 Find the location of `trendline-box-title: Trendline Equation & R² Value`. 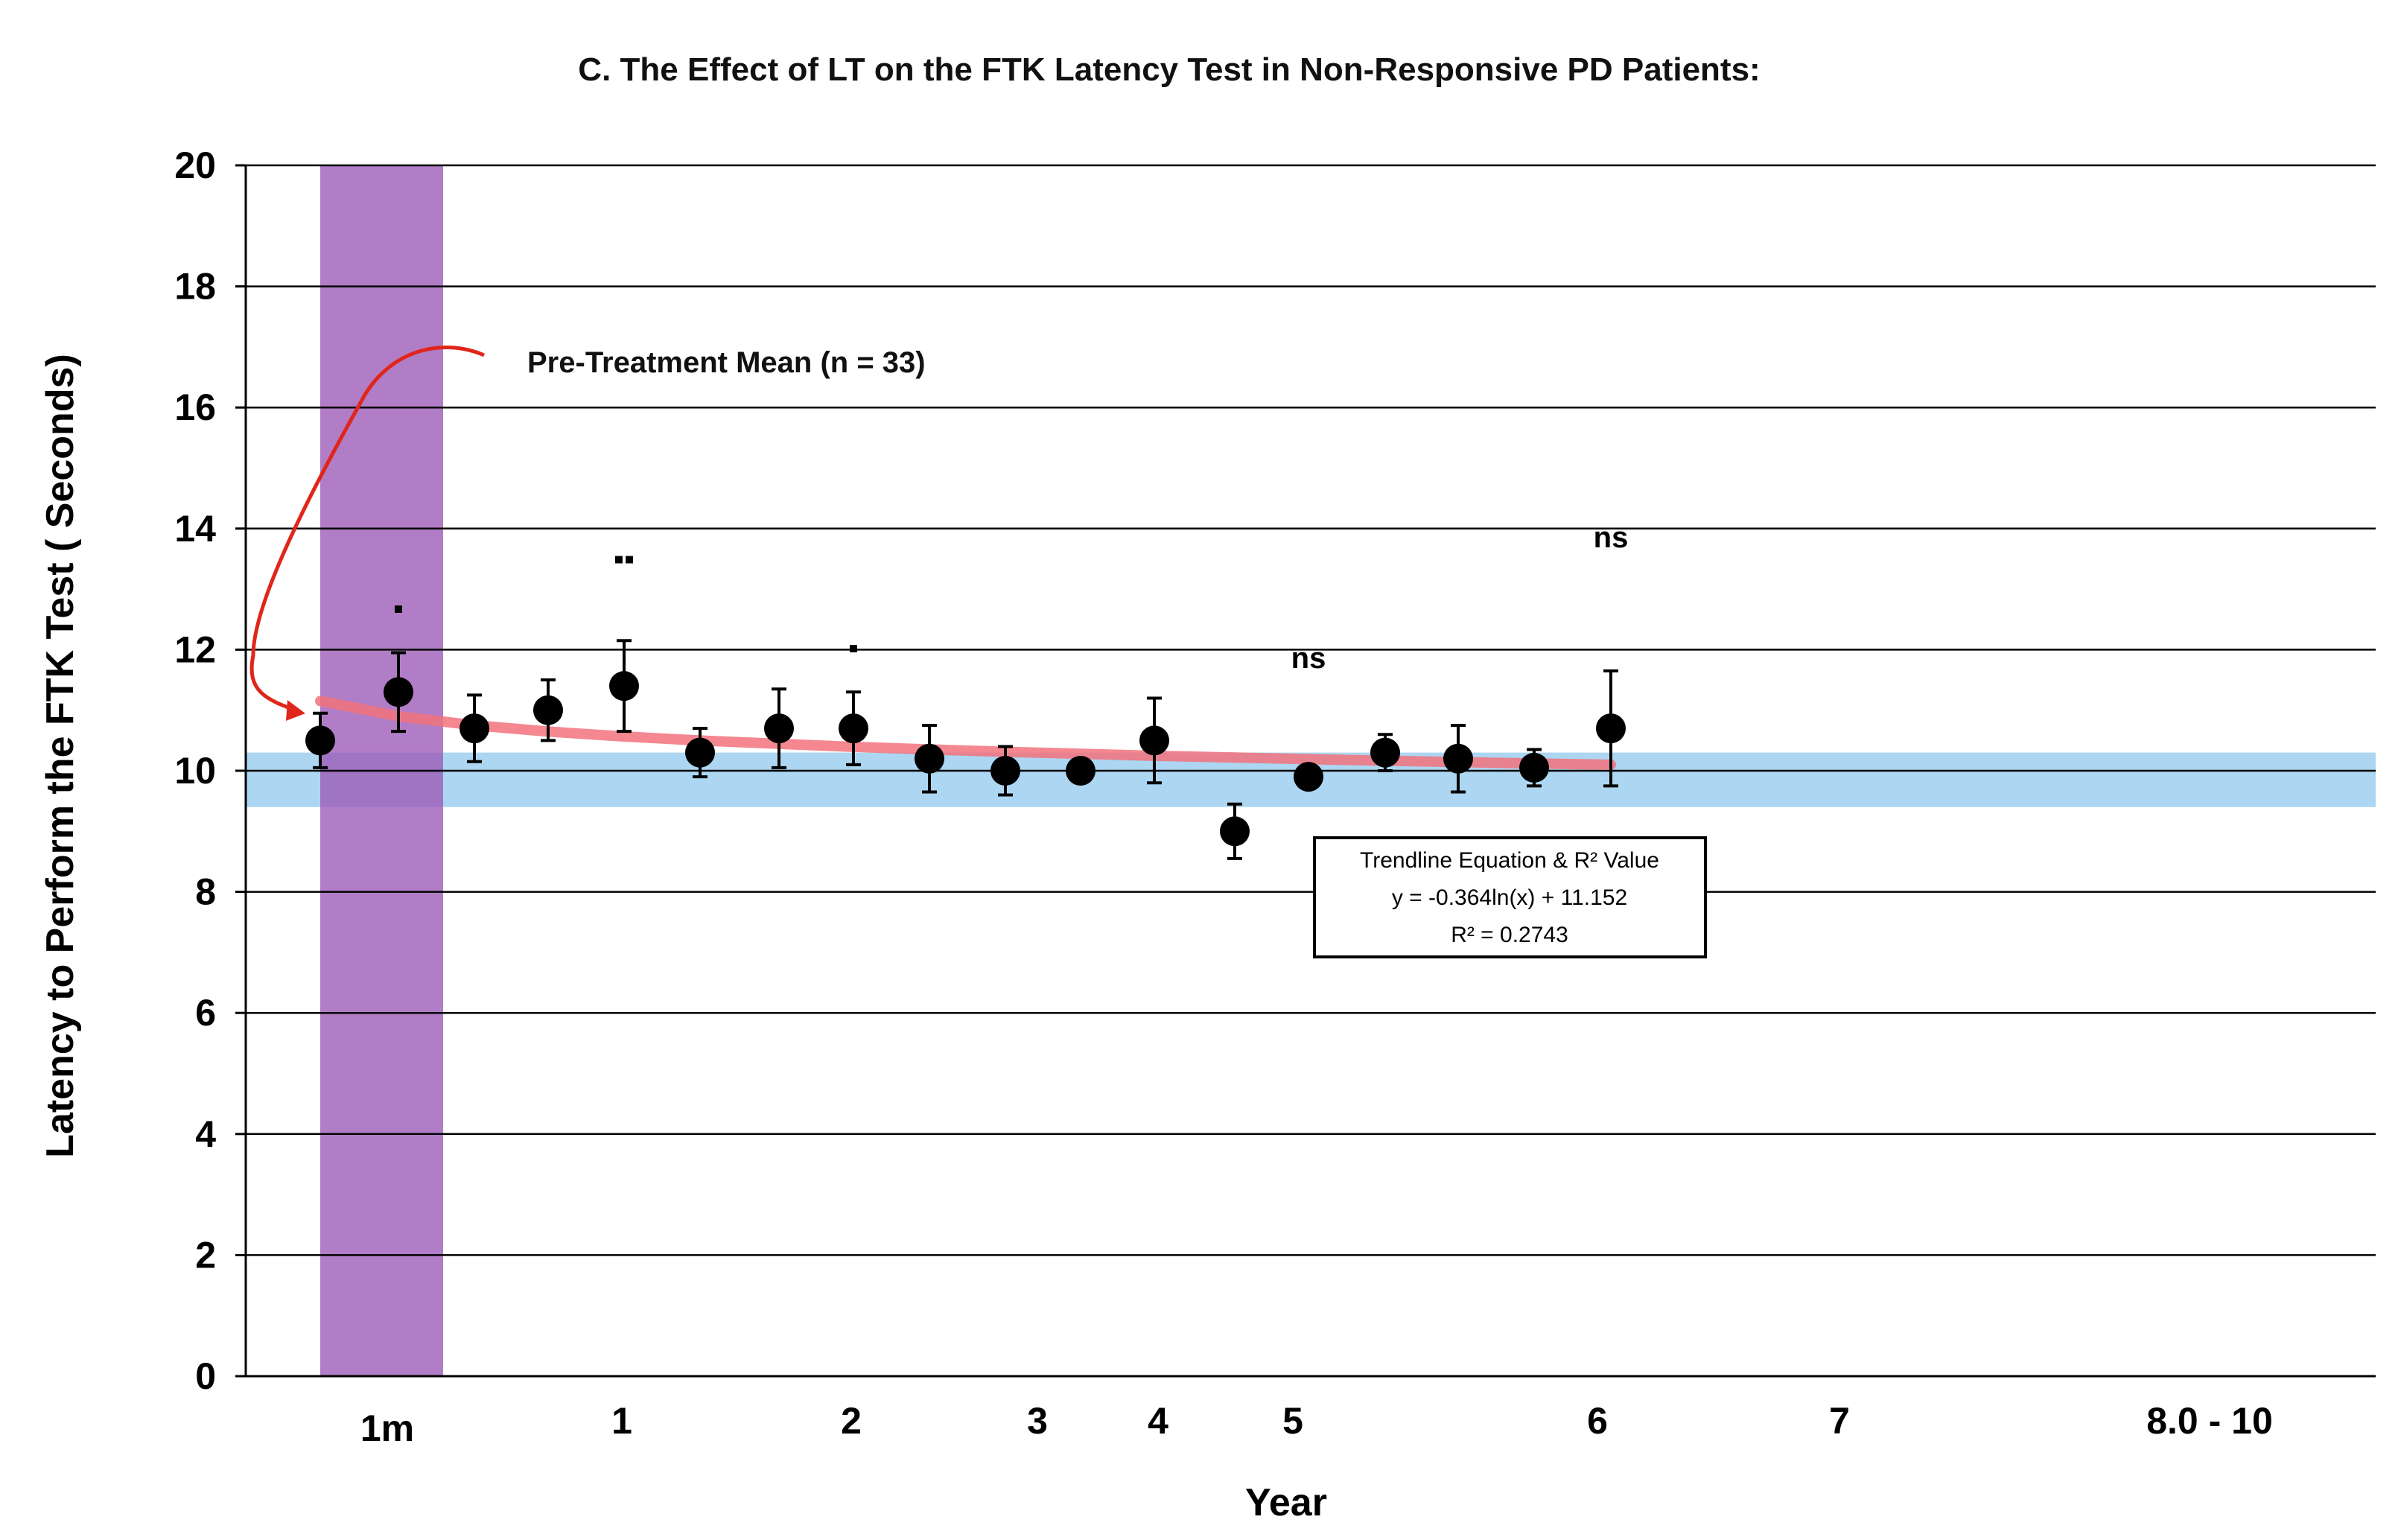

trendline-box-title: Trendline Equation & R² Value is located at coordinates (1509, 860).